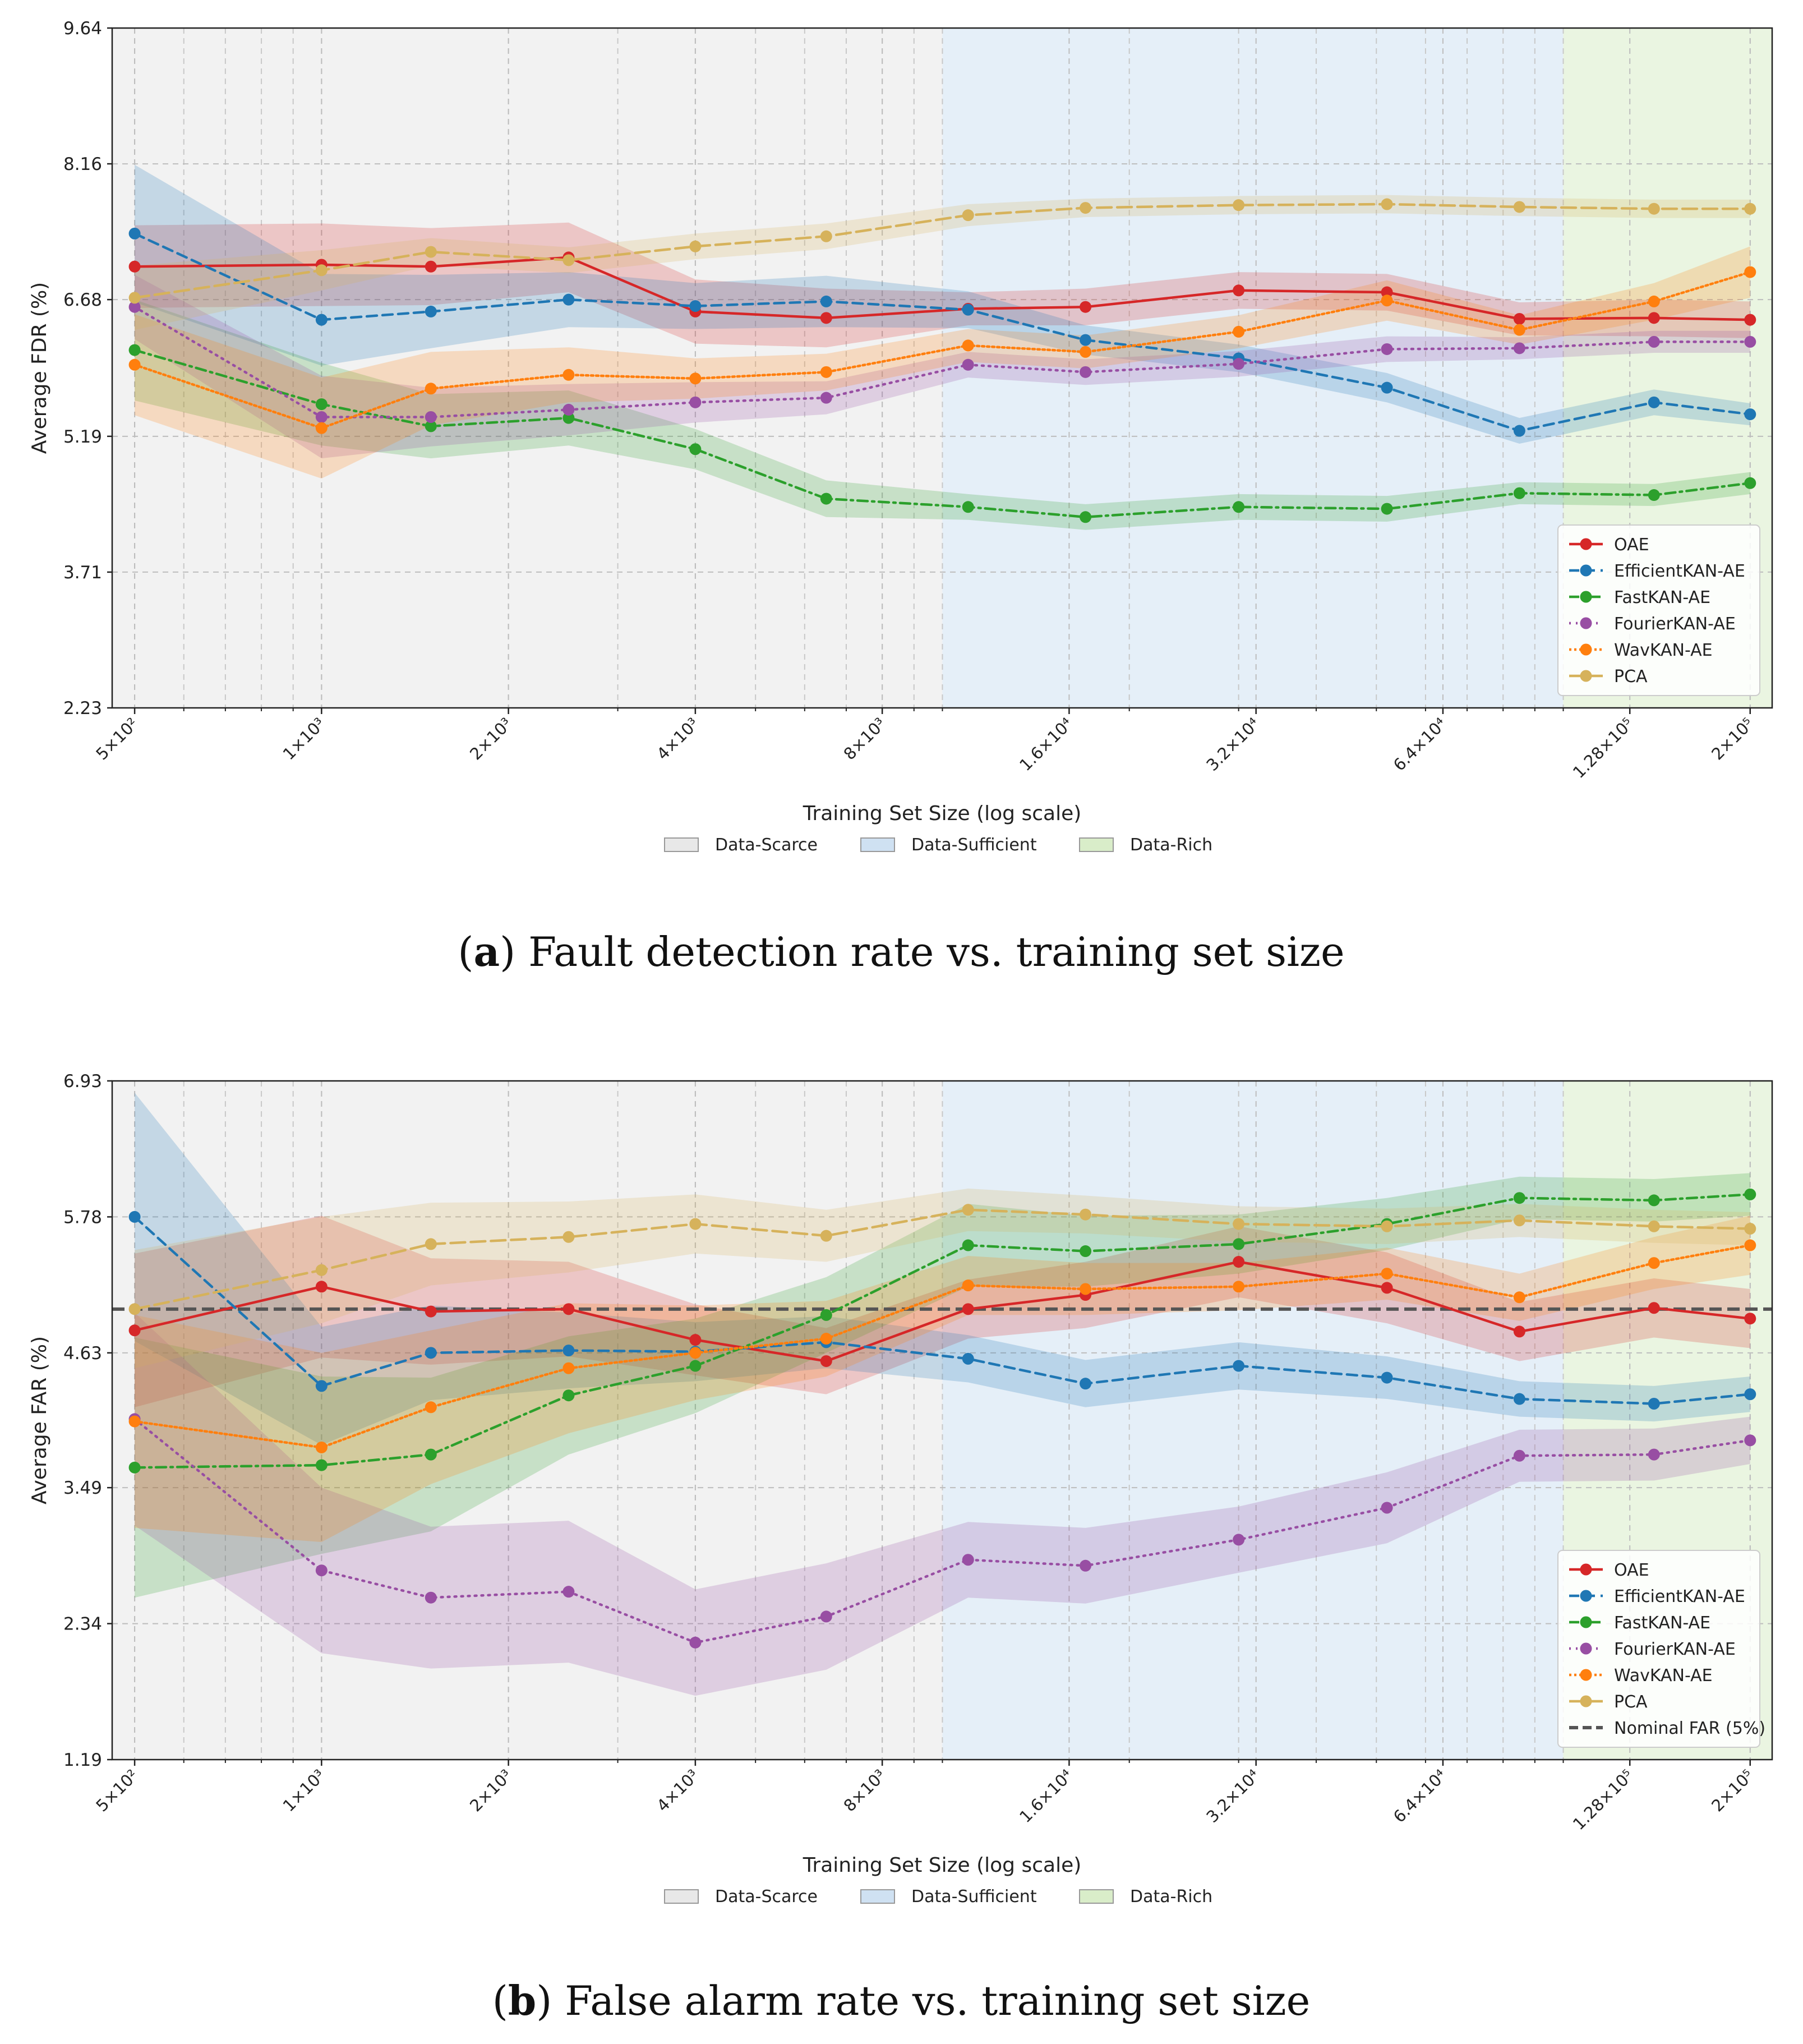 This screenshot has height=2044, width=1803. Describe the element at coordinates (82, 437) in the screenshot. I see `y-tick-label: 5.19` at that location.